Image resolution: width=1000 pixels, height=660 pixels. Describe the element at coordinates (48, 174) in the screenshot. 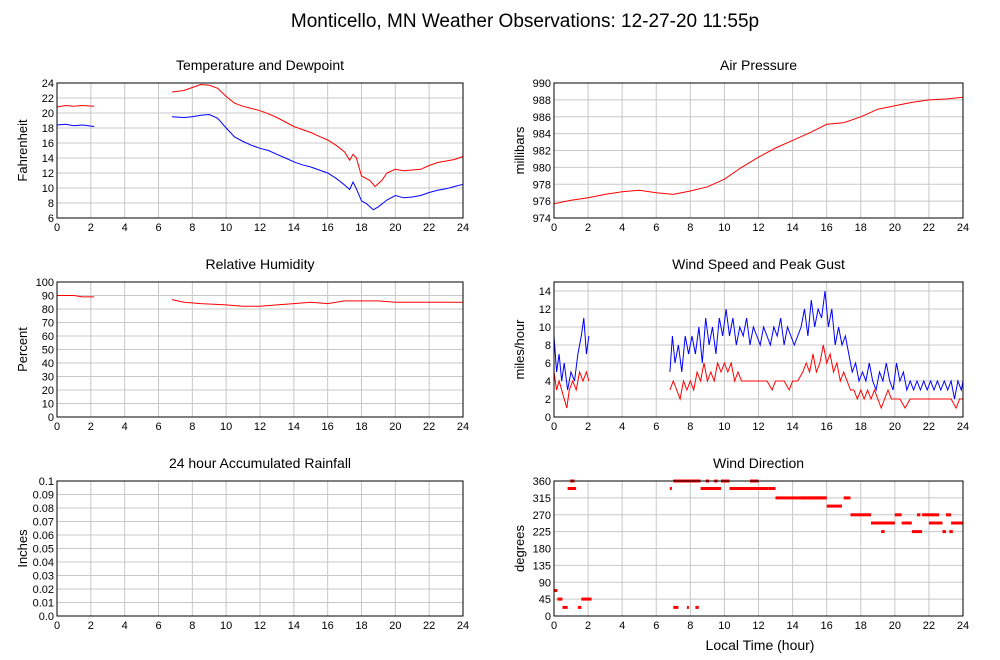

I see `temp-y-tick-label: 12` at that location.